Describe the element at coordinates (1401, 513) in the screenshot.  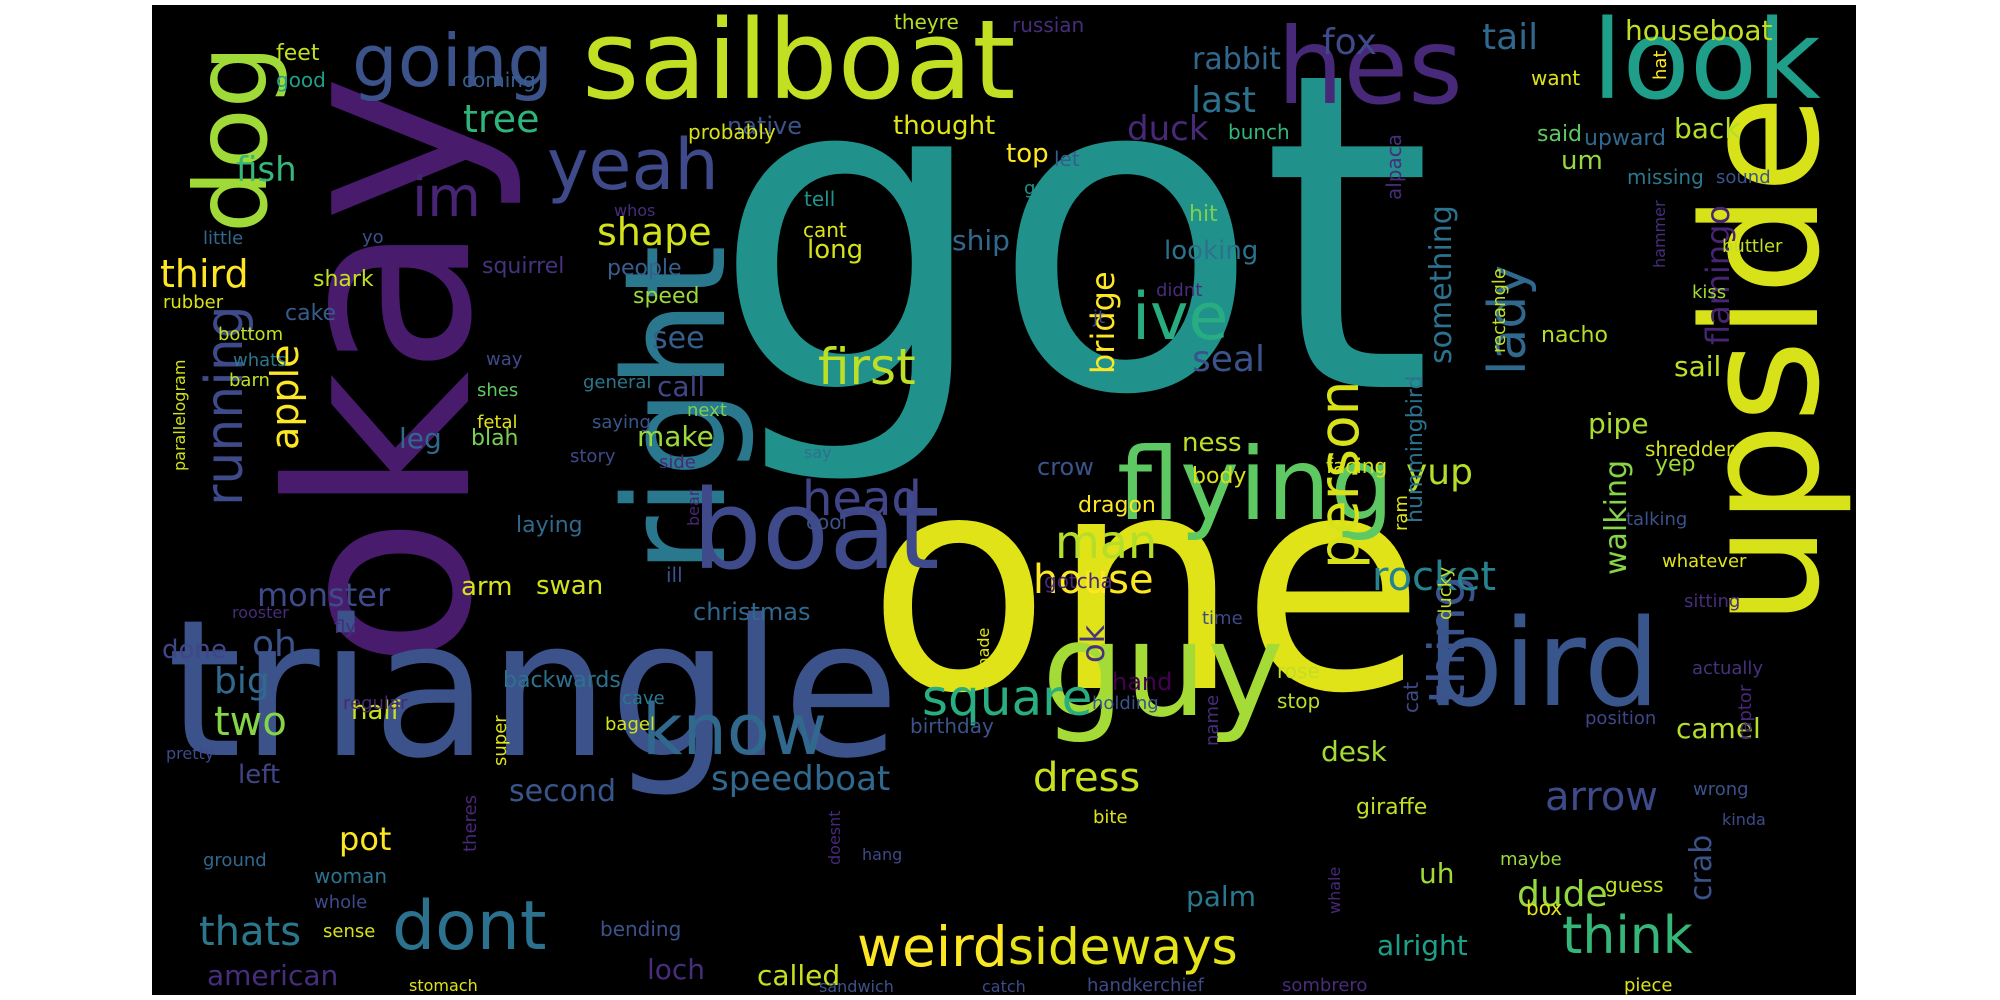
I see `cloud-word-ram: ram` at that location.